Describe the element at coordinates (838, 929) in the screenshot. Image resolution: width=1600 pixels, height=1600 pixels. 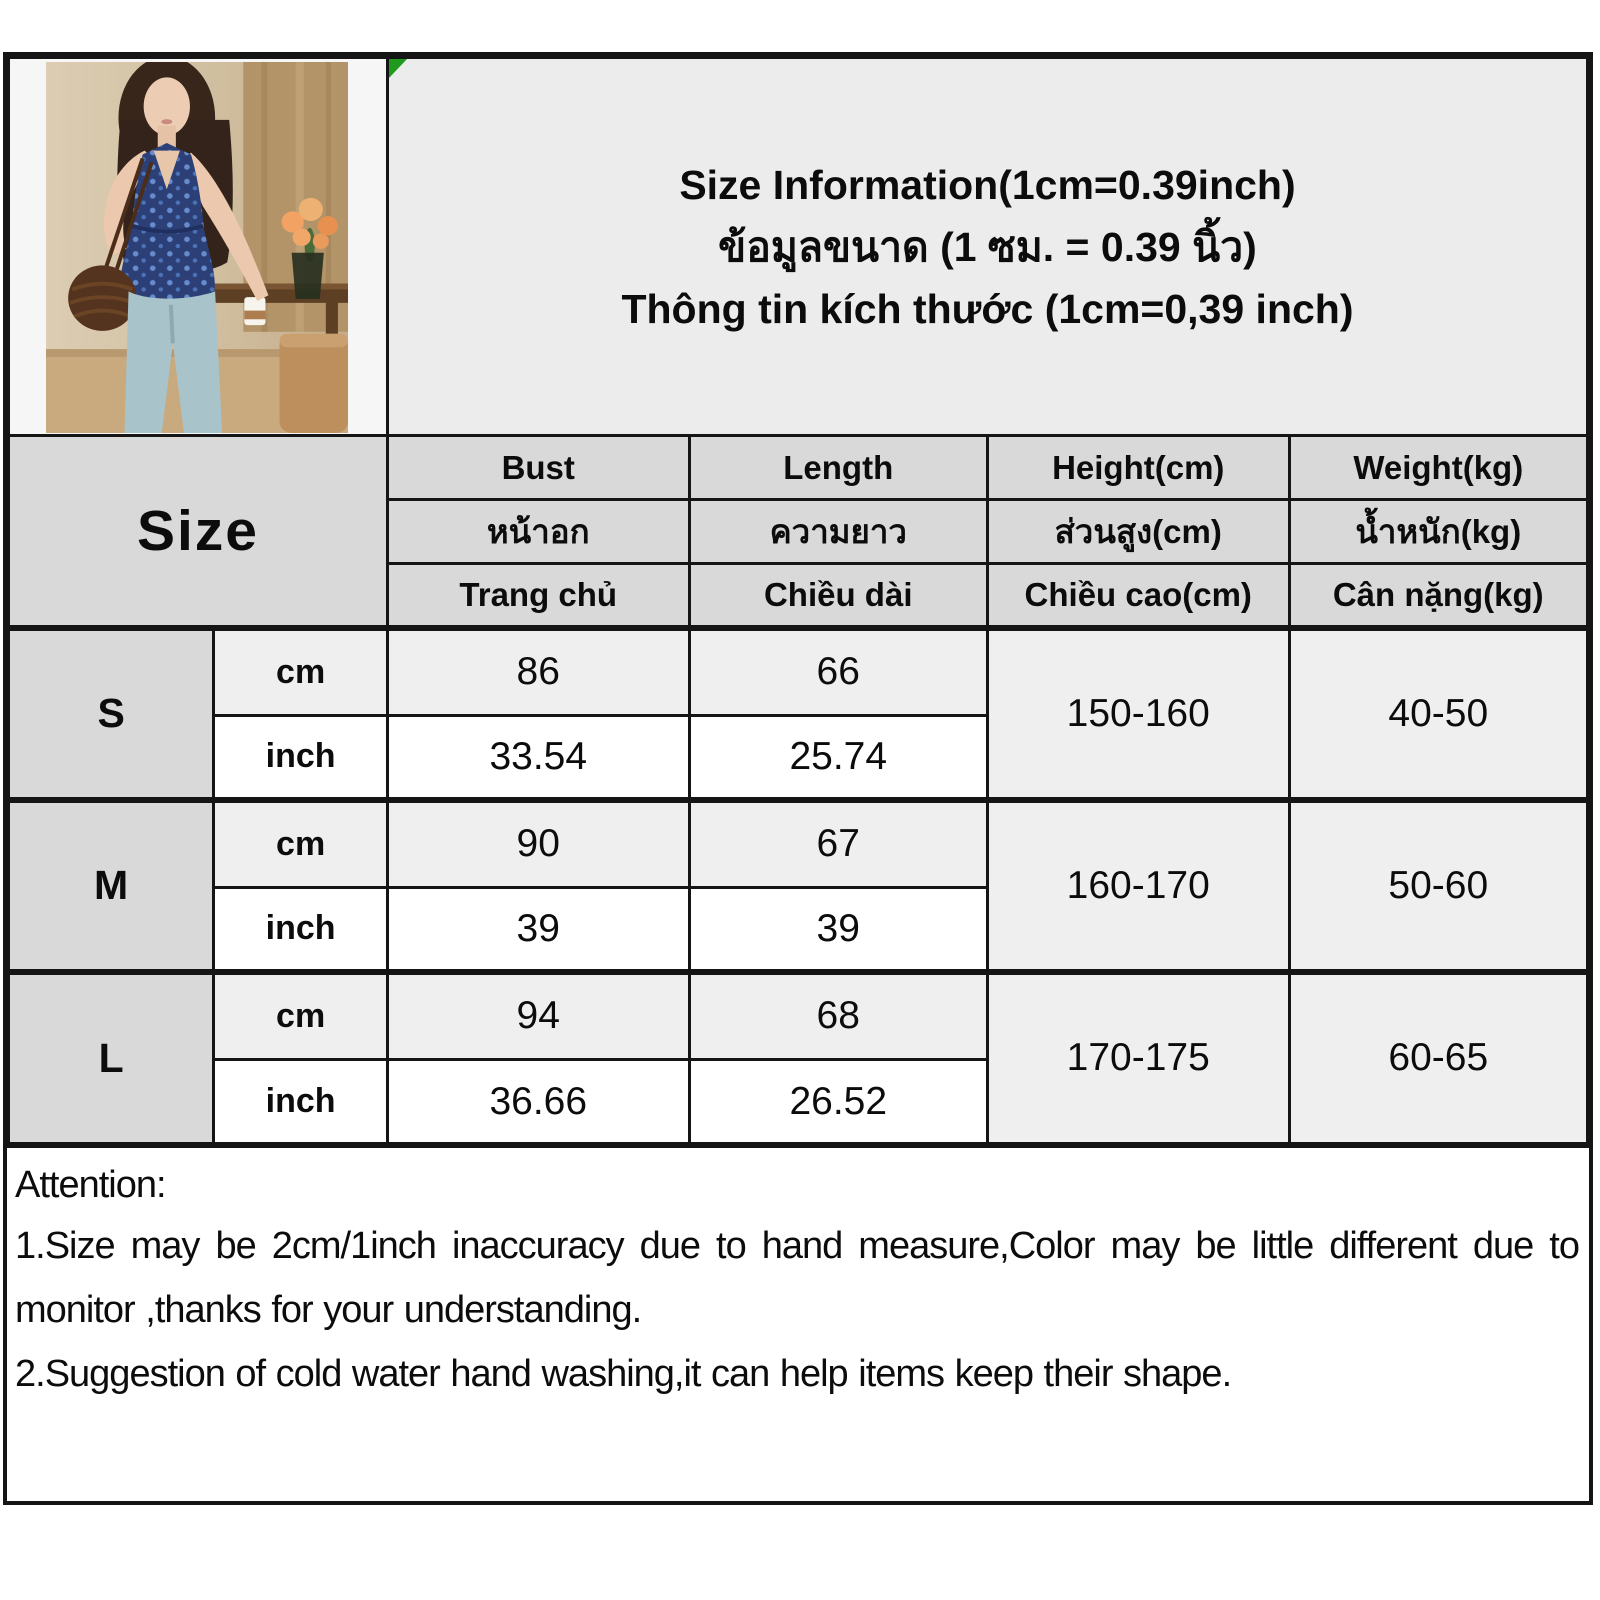
I see `length-inch-value-m: 39` at that location.